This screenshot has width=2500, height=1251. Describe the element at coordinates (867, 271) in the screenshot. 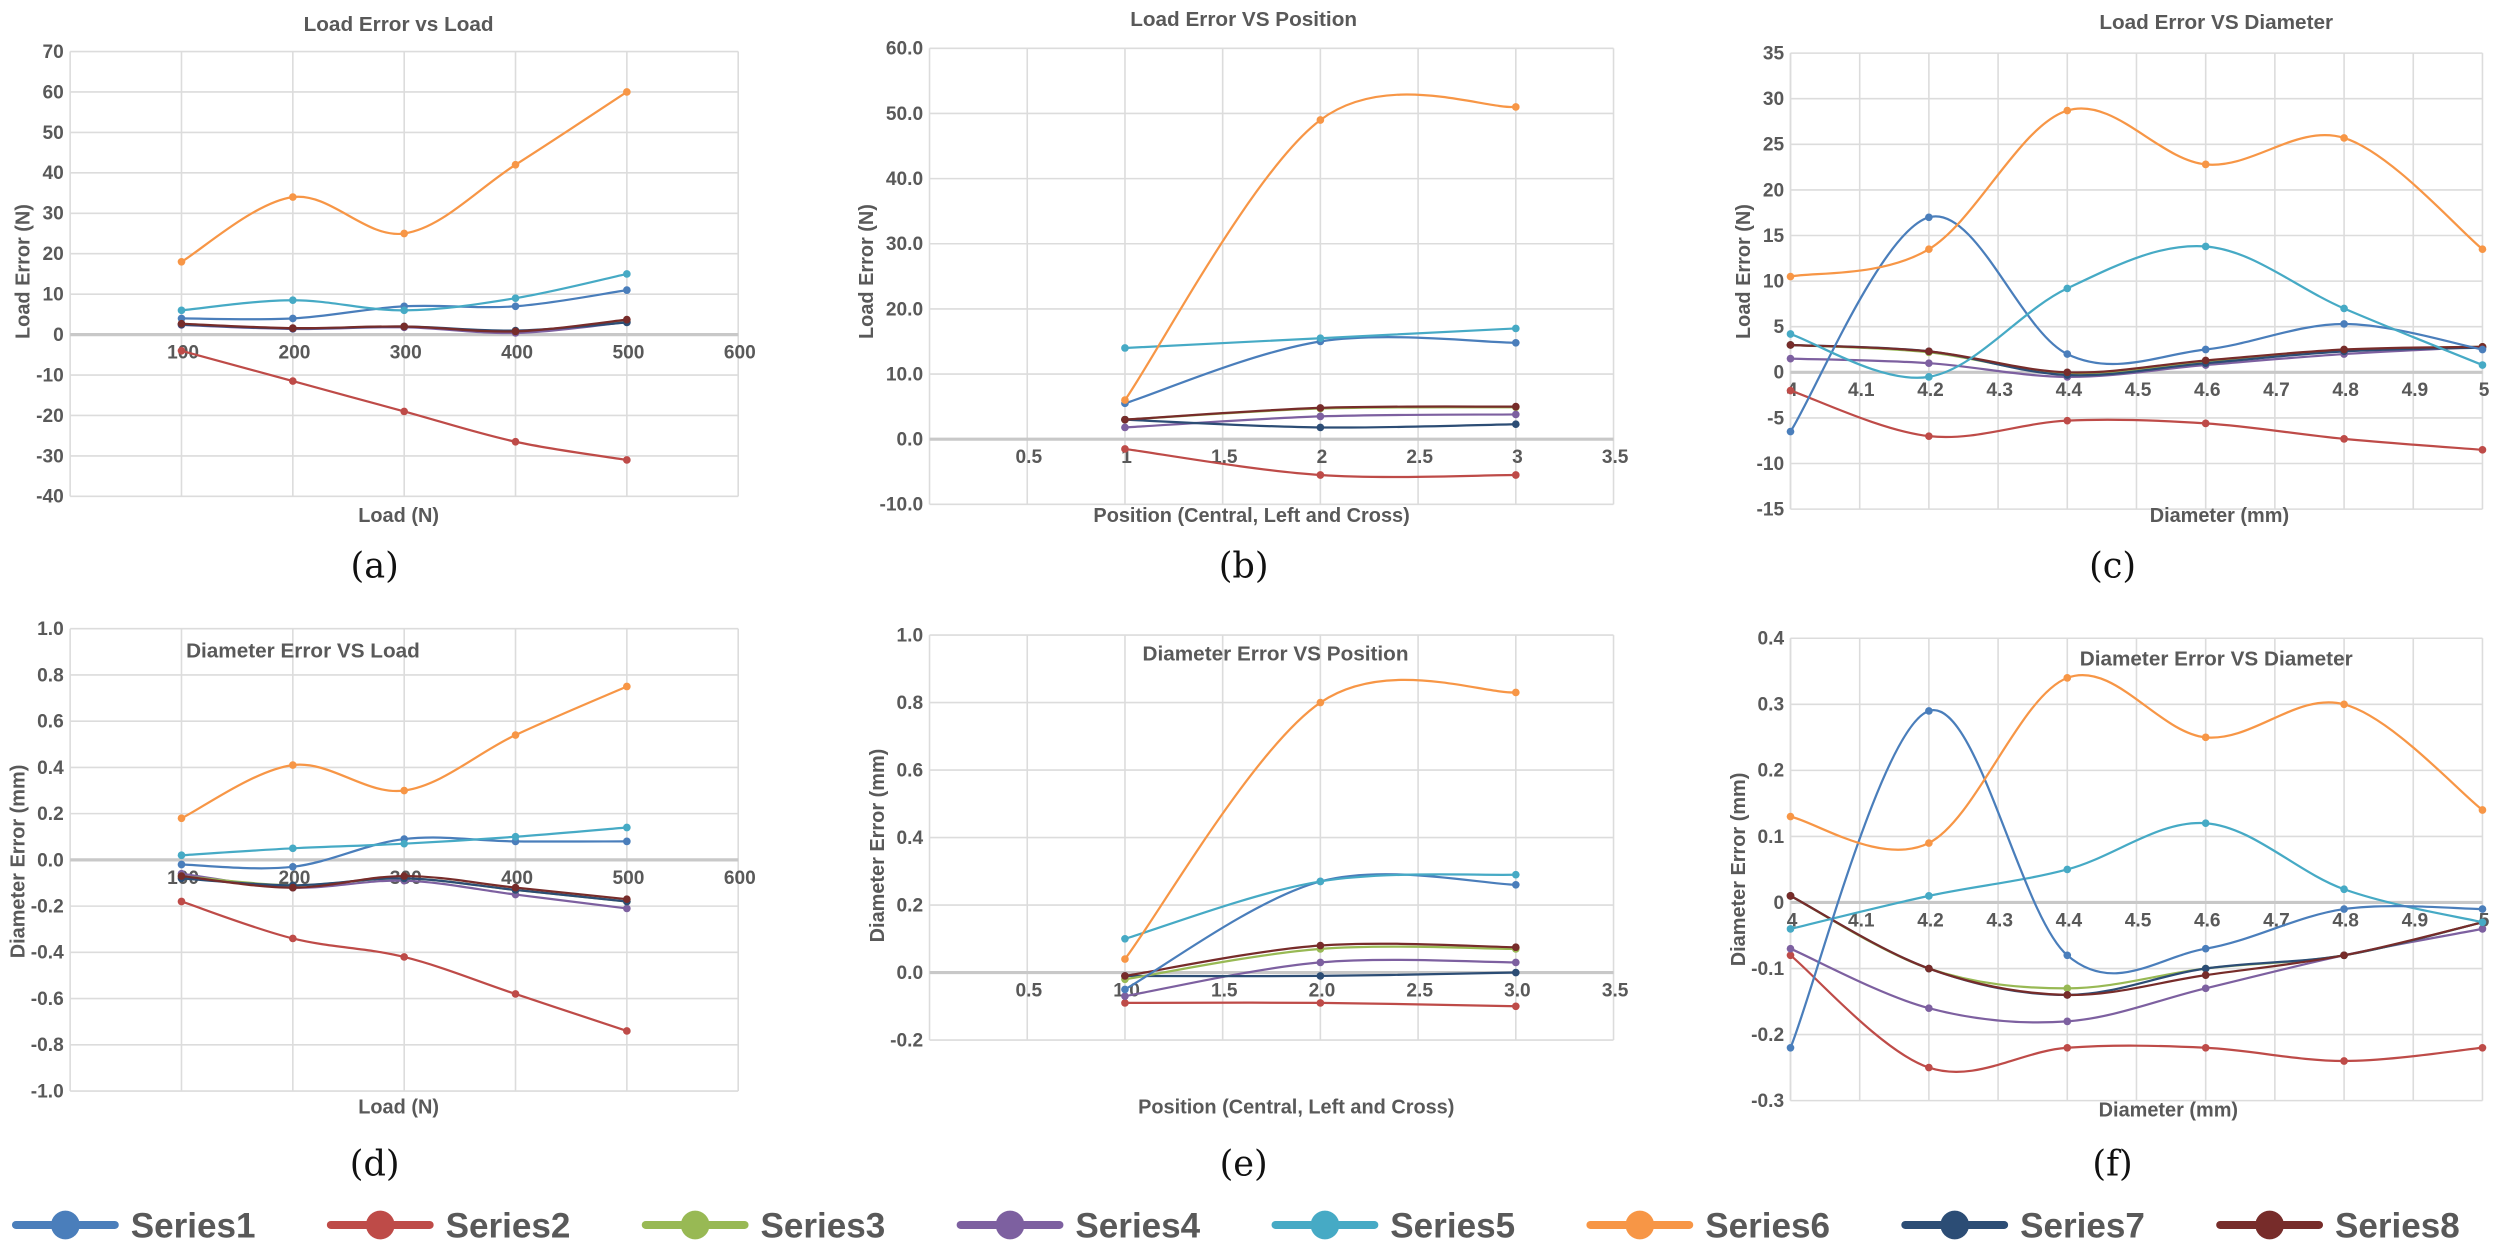

I see `y-axis-label: Load Error (N)` at that location.